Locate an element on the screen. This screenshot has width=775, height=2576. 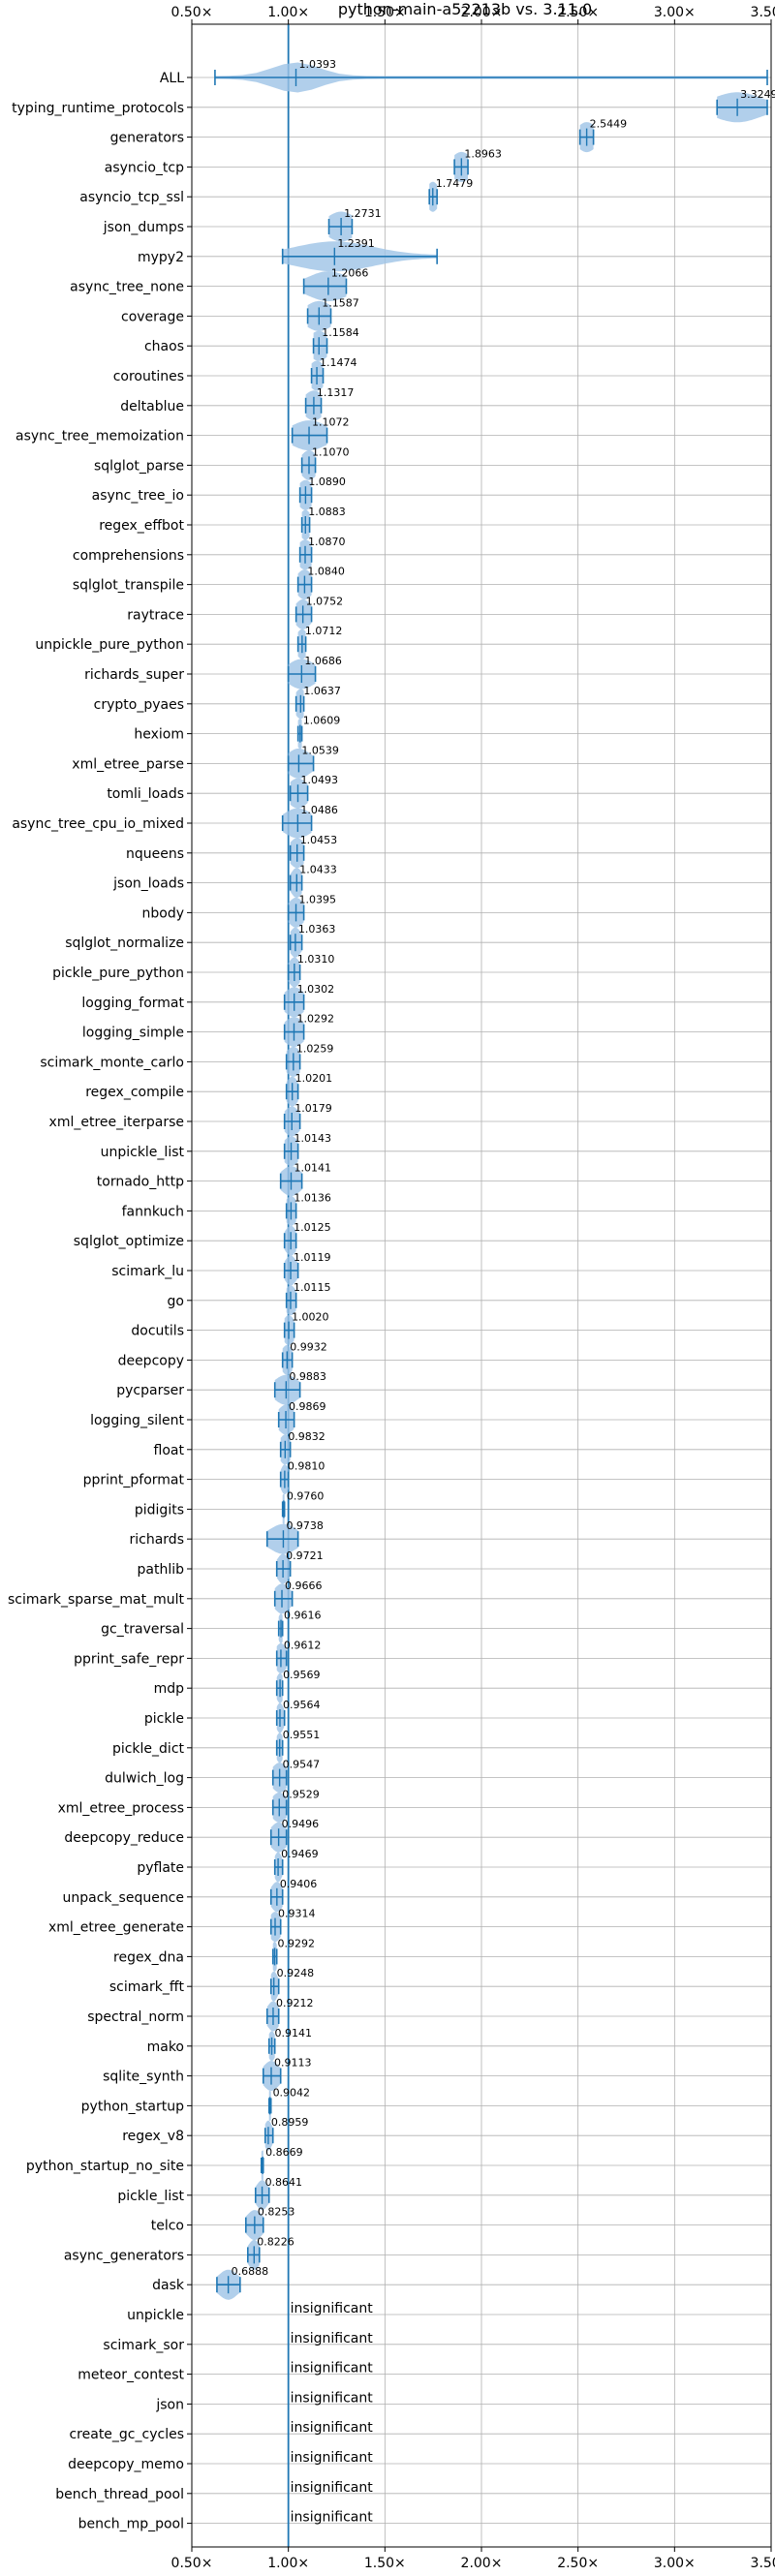
value-label: 0.9832 is located at coordinates (307, 1436).